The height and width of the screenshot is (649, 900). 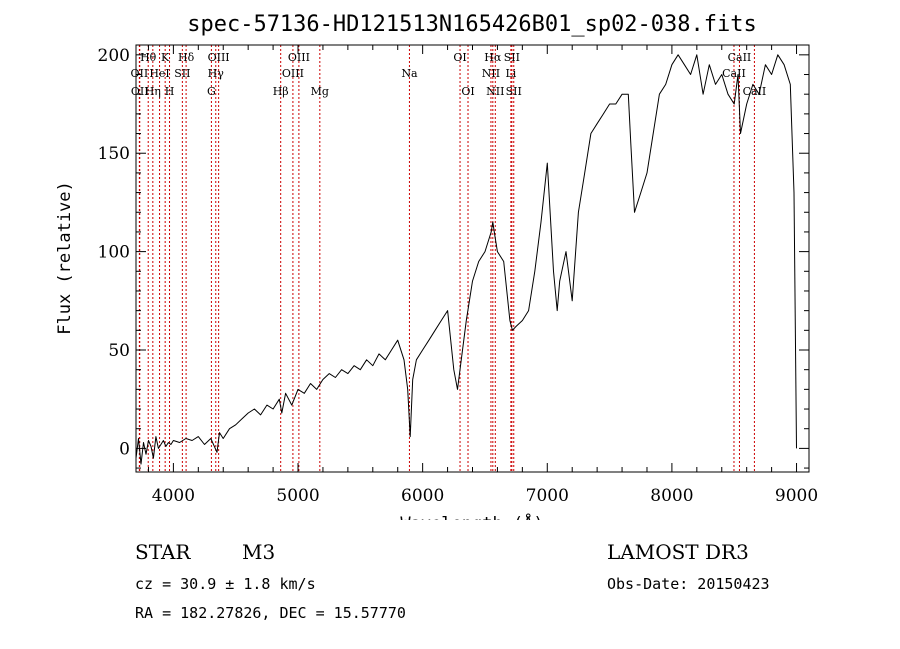 I want to click on observation-date: Obs-Date: 20150423, so click(x=688, y=584).